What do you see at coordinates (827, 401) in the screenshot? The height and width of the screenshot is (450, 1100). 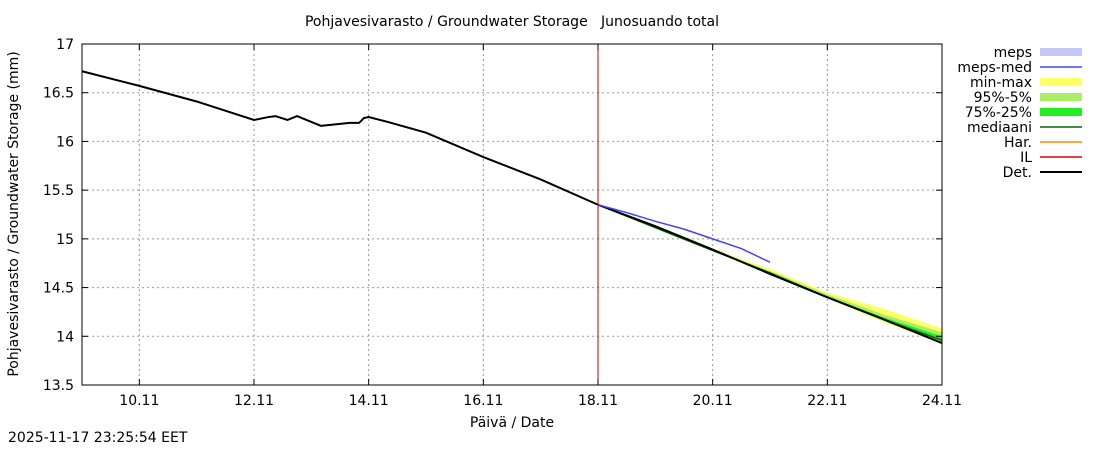 I see `x-tick-label: 22.11` at bounding box center [827, 401].